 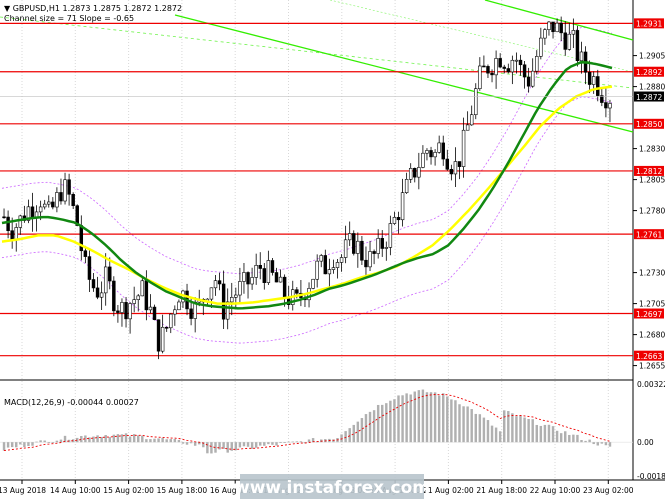 I want to click on level-label: 1.2663, so click(x=649, y=356).